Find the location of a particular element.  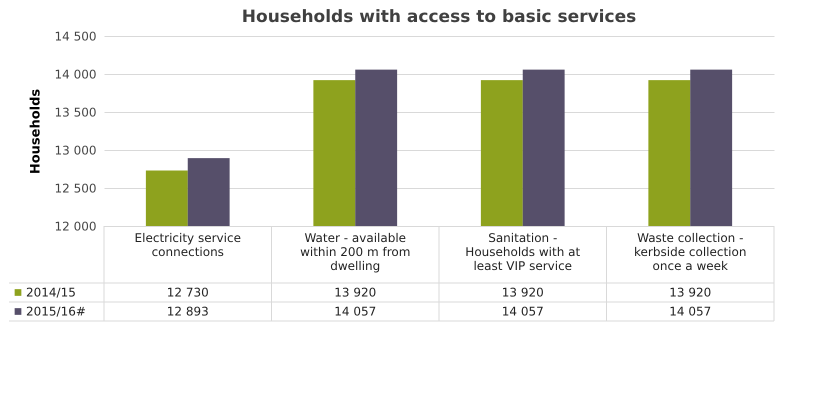

y-tick-label: 14 000 is located at coordinates (75, 75).